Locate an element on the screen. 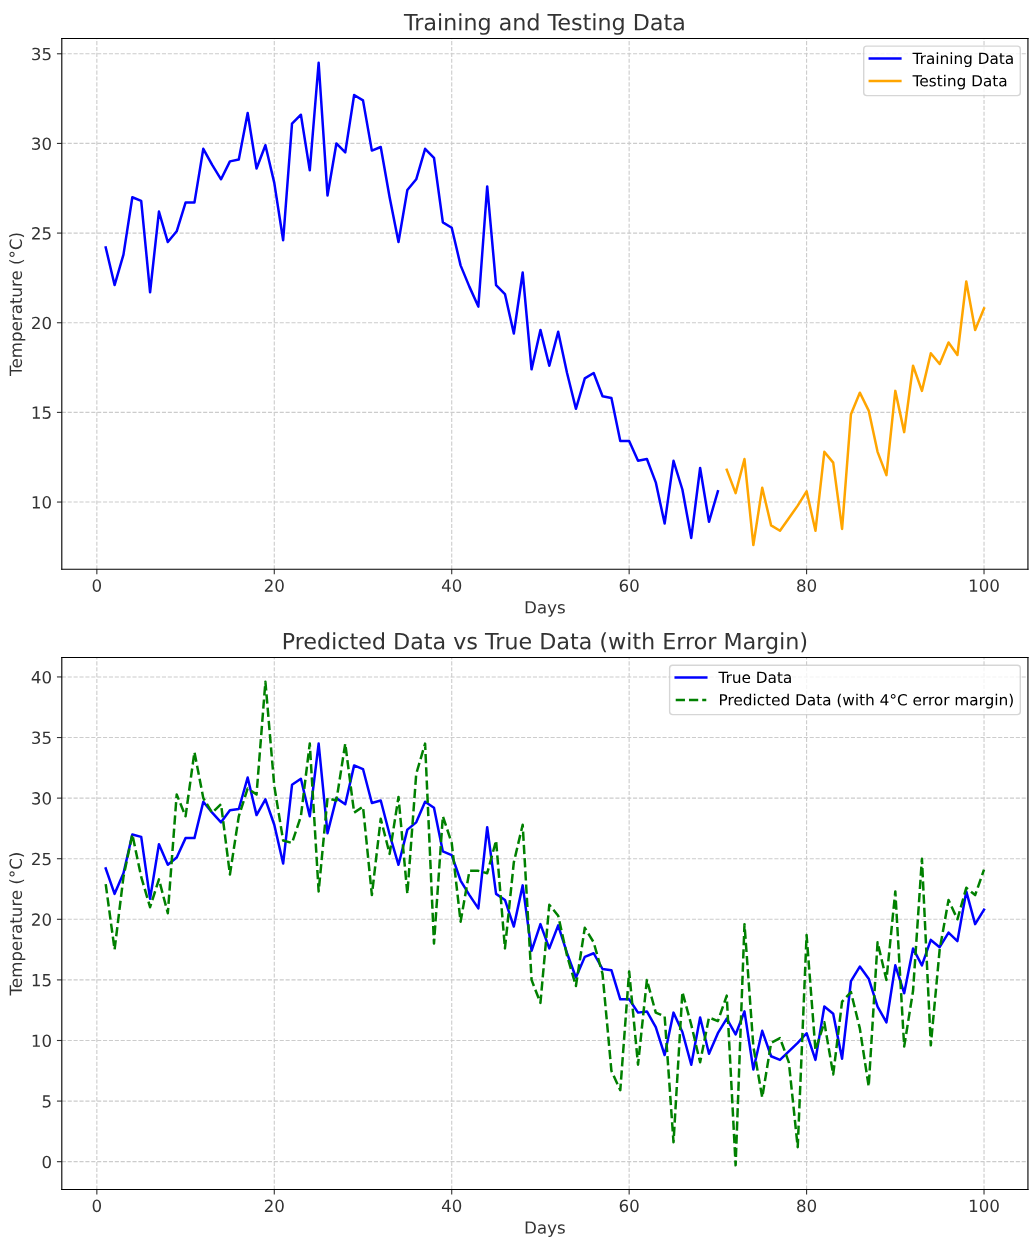  legend-label: Training Data is located at coordinates (962, 60).